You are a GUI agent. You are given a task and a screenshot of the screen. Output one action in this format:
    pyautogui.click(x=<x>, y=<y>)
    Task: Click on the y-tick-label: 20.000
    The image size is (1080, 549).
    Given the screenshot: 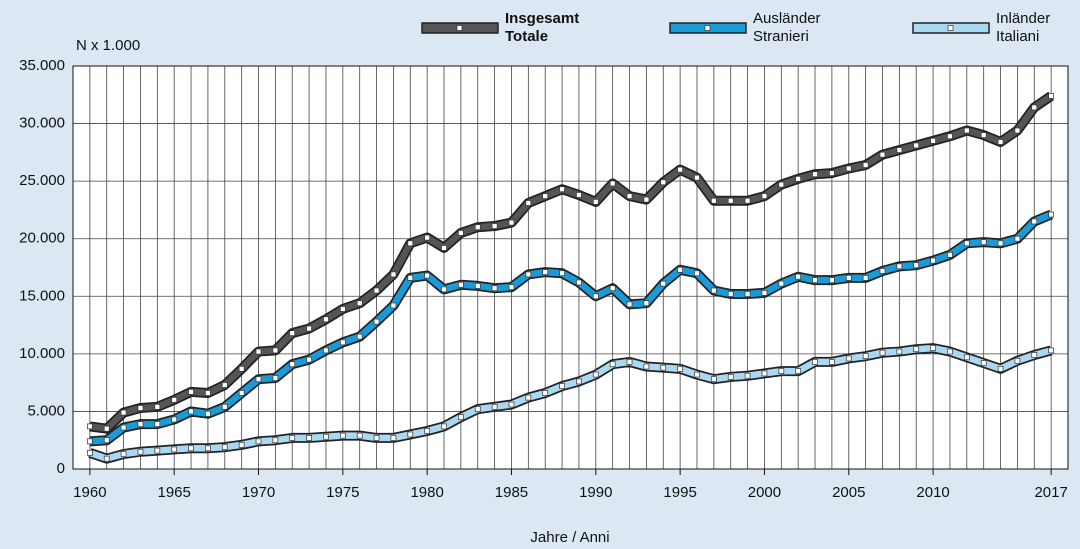 What is the action you would take?
    pyautogui.click(x=42, y=238)
    